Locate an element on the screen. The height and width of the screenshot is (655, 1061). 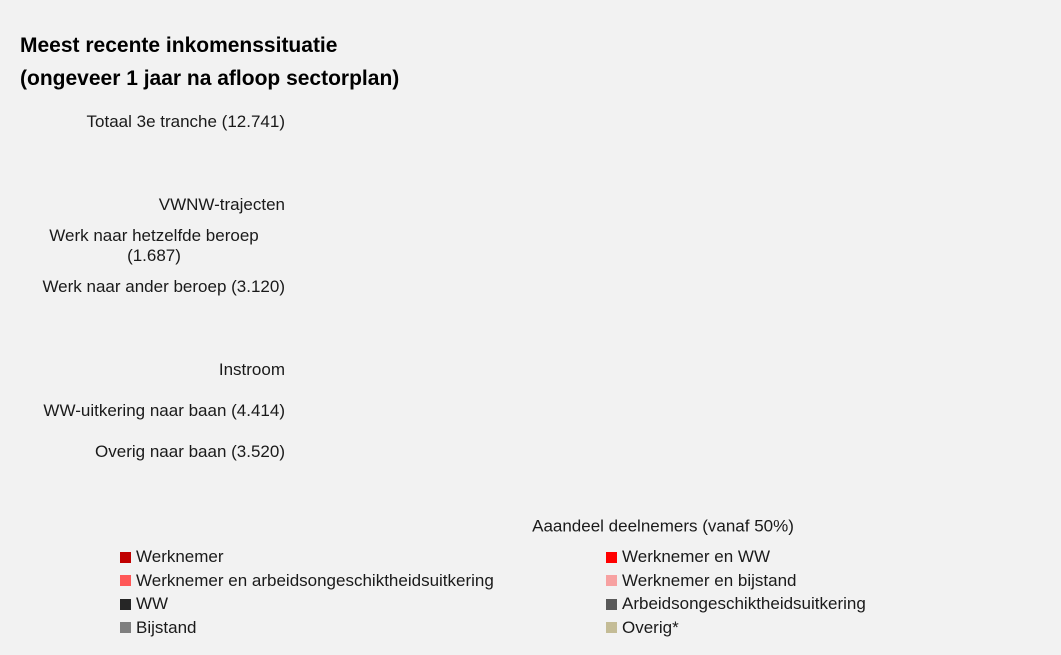
category-label-box: WW-uitkering naar baan (4.414) is located at coordinates (164, 411).